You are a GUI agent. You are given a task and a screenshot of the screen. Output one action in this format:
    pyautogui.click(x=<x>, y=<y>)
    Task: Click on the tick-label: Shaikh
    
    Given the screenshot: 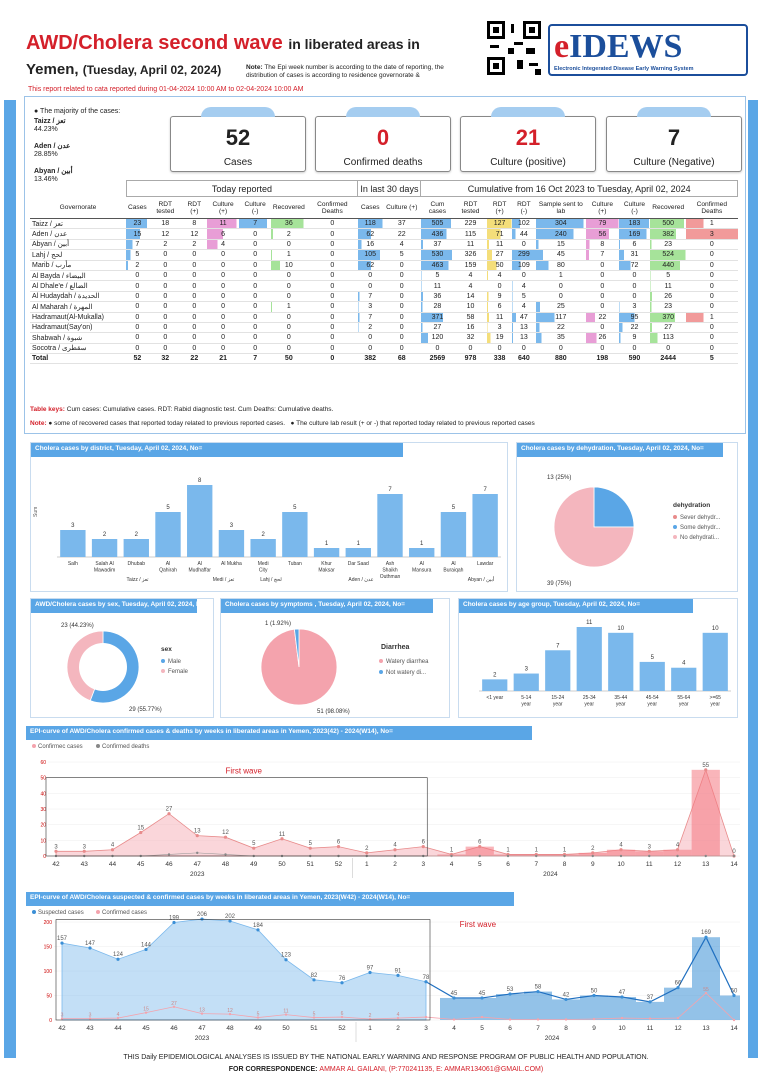 What is the action you would take?
    pyautogui.click(x=390, y=571)
    